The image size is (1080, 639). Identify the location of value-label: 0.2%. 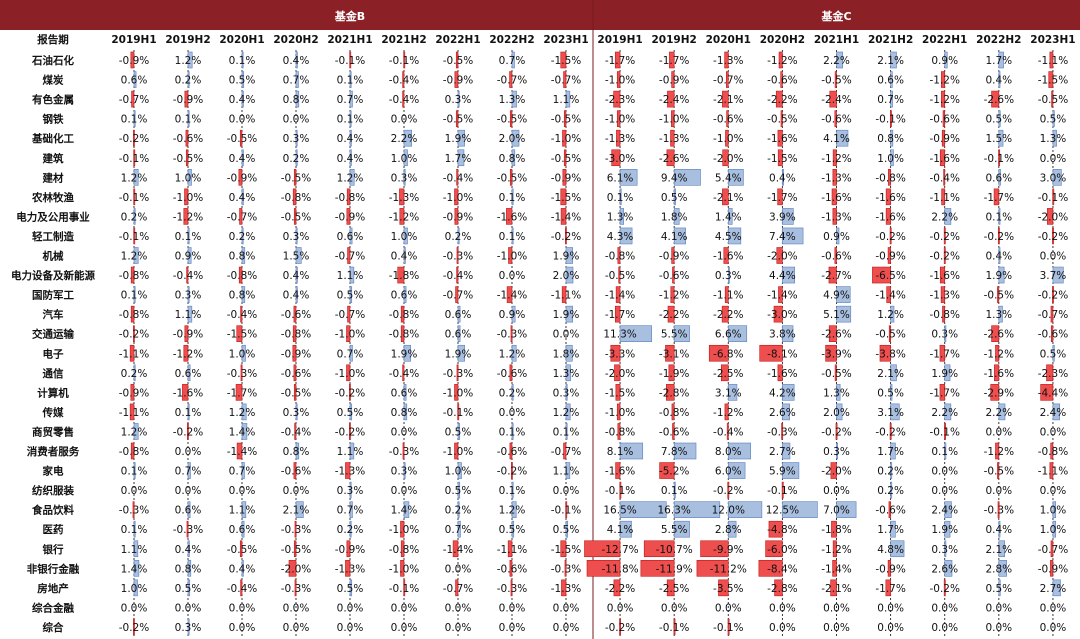
(350, 530).